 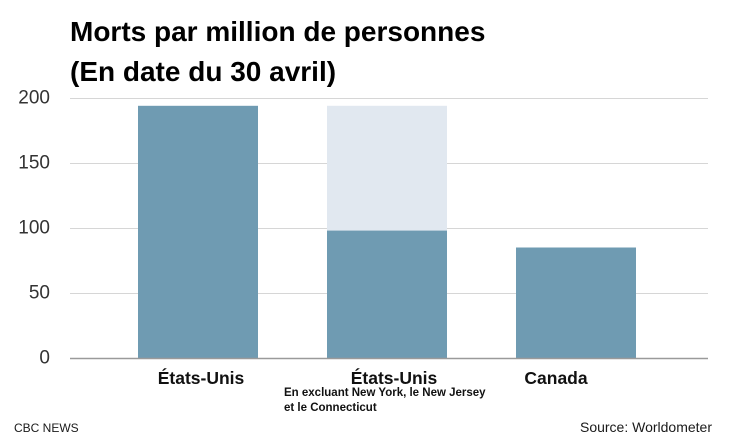 I want to click on y-tick-label: 100, so click(x=34, y=228).